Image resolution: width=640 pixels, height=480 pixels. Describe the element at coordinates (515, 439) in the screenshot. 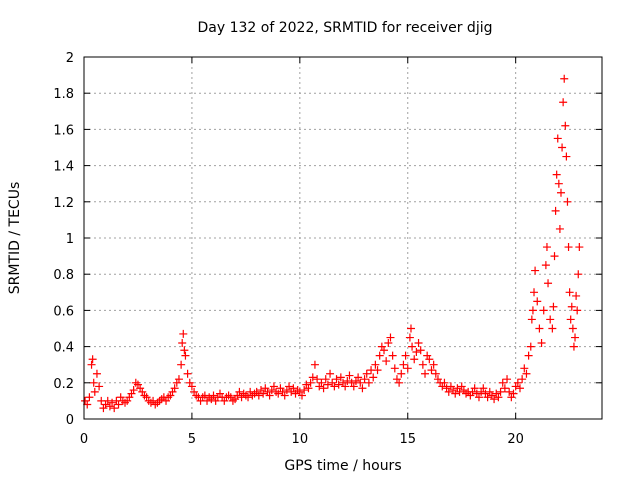

I see `x-tick-label: 20` at that location.